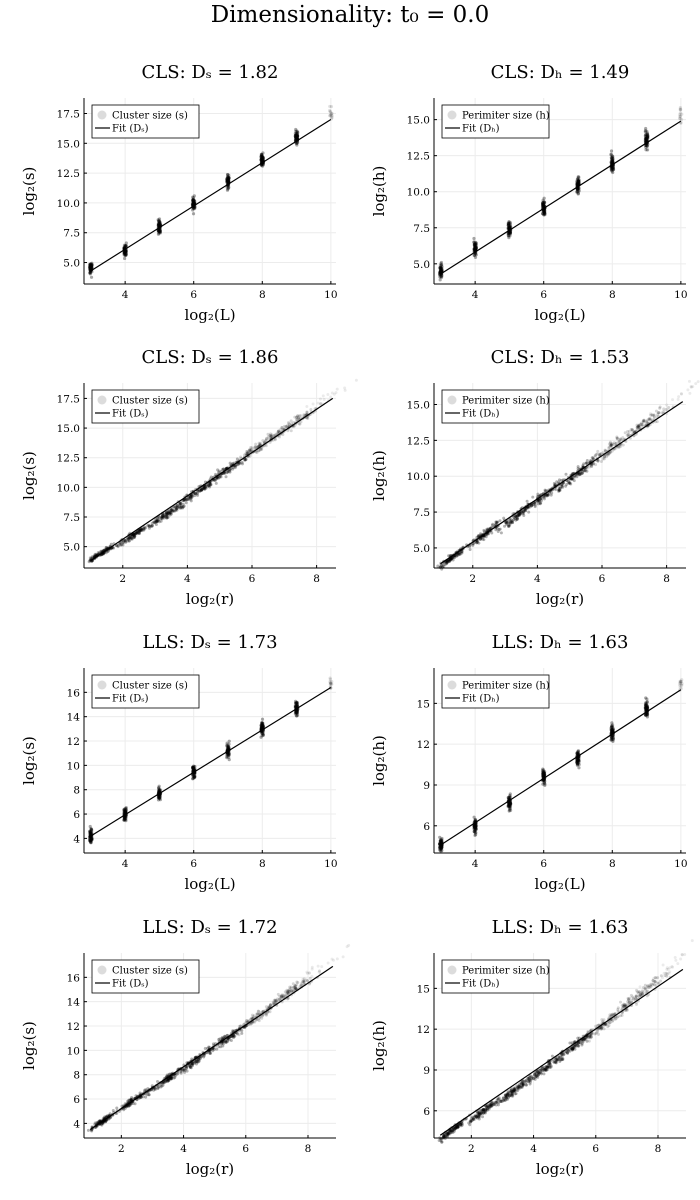 Image resolution: width=700 pixels, height=1200 pixels. I want to click on y-tick-label: 12.5, so click(68, 174).